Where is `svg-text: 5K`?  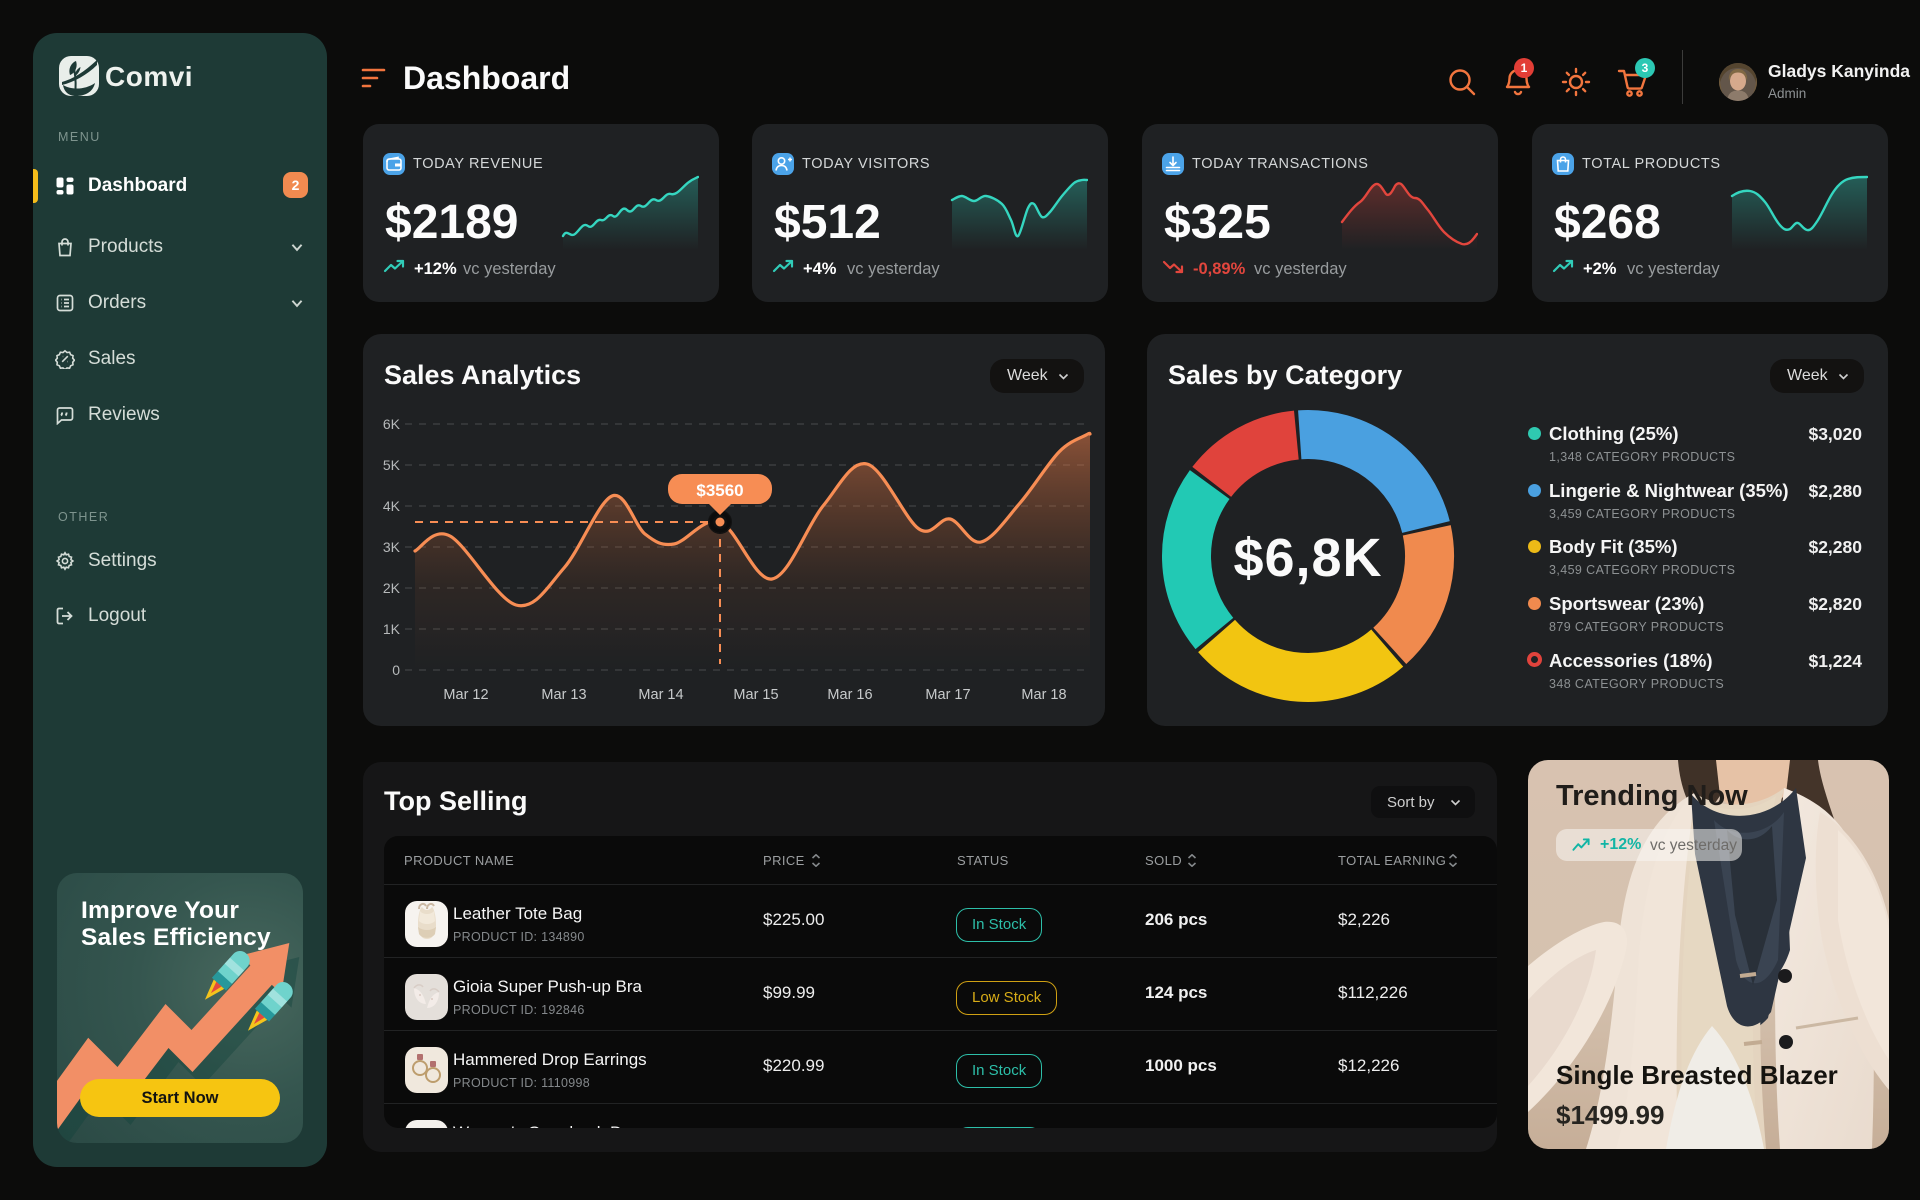
svg-text: 5K is located at coordinates (392, 465).